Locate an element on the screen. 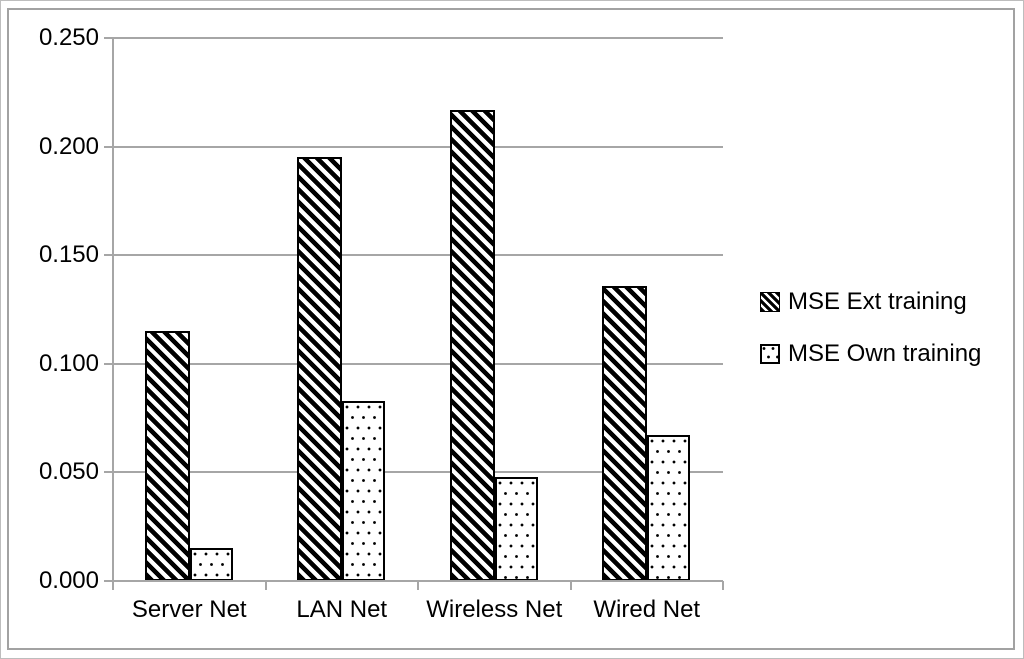  legend-item: MSE Own training is located at coordinates (871, 353).